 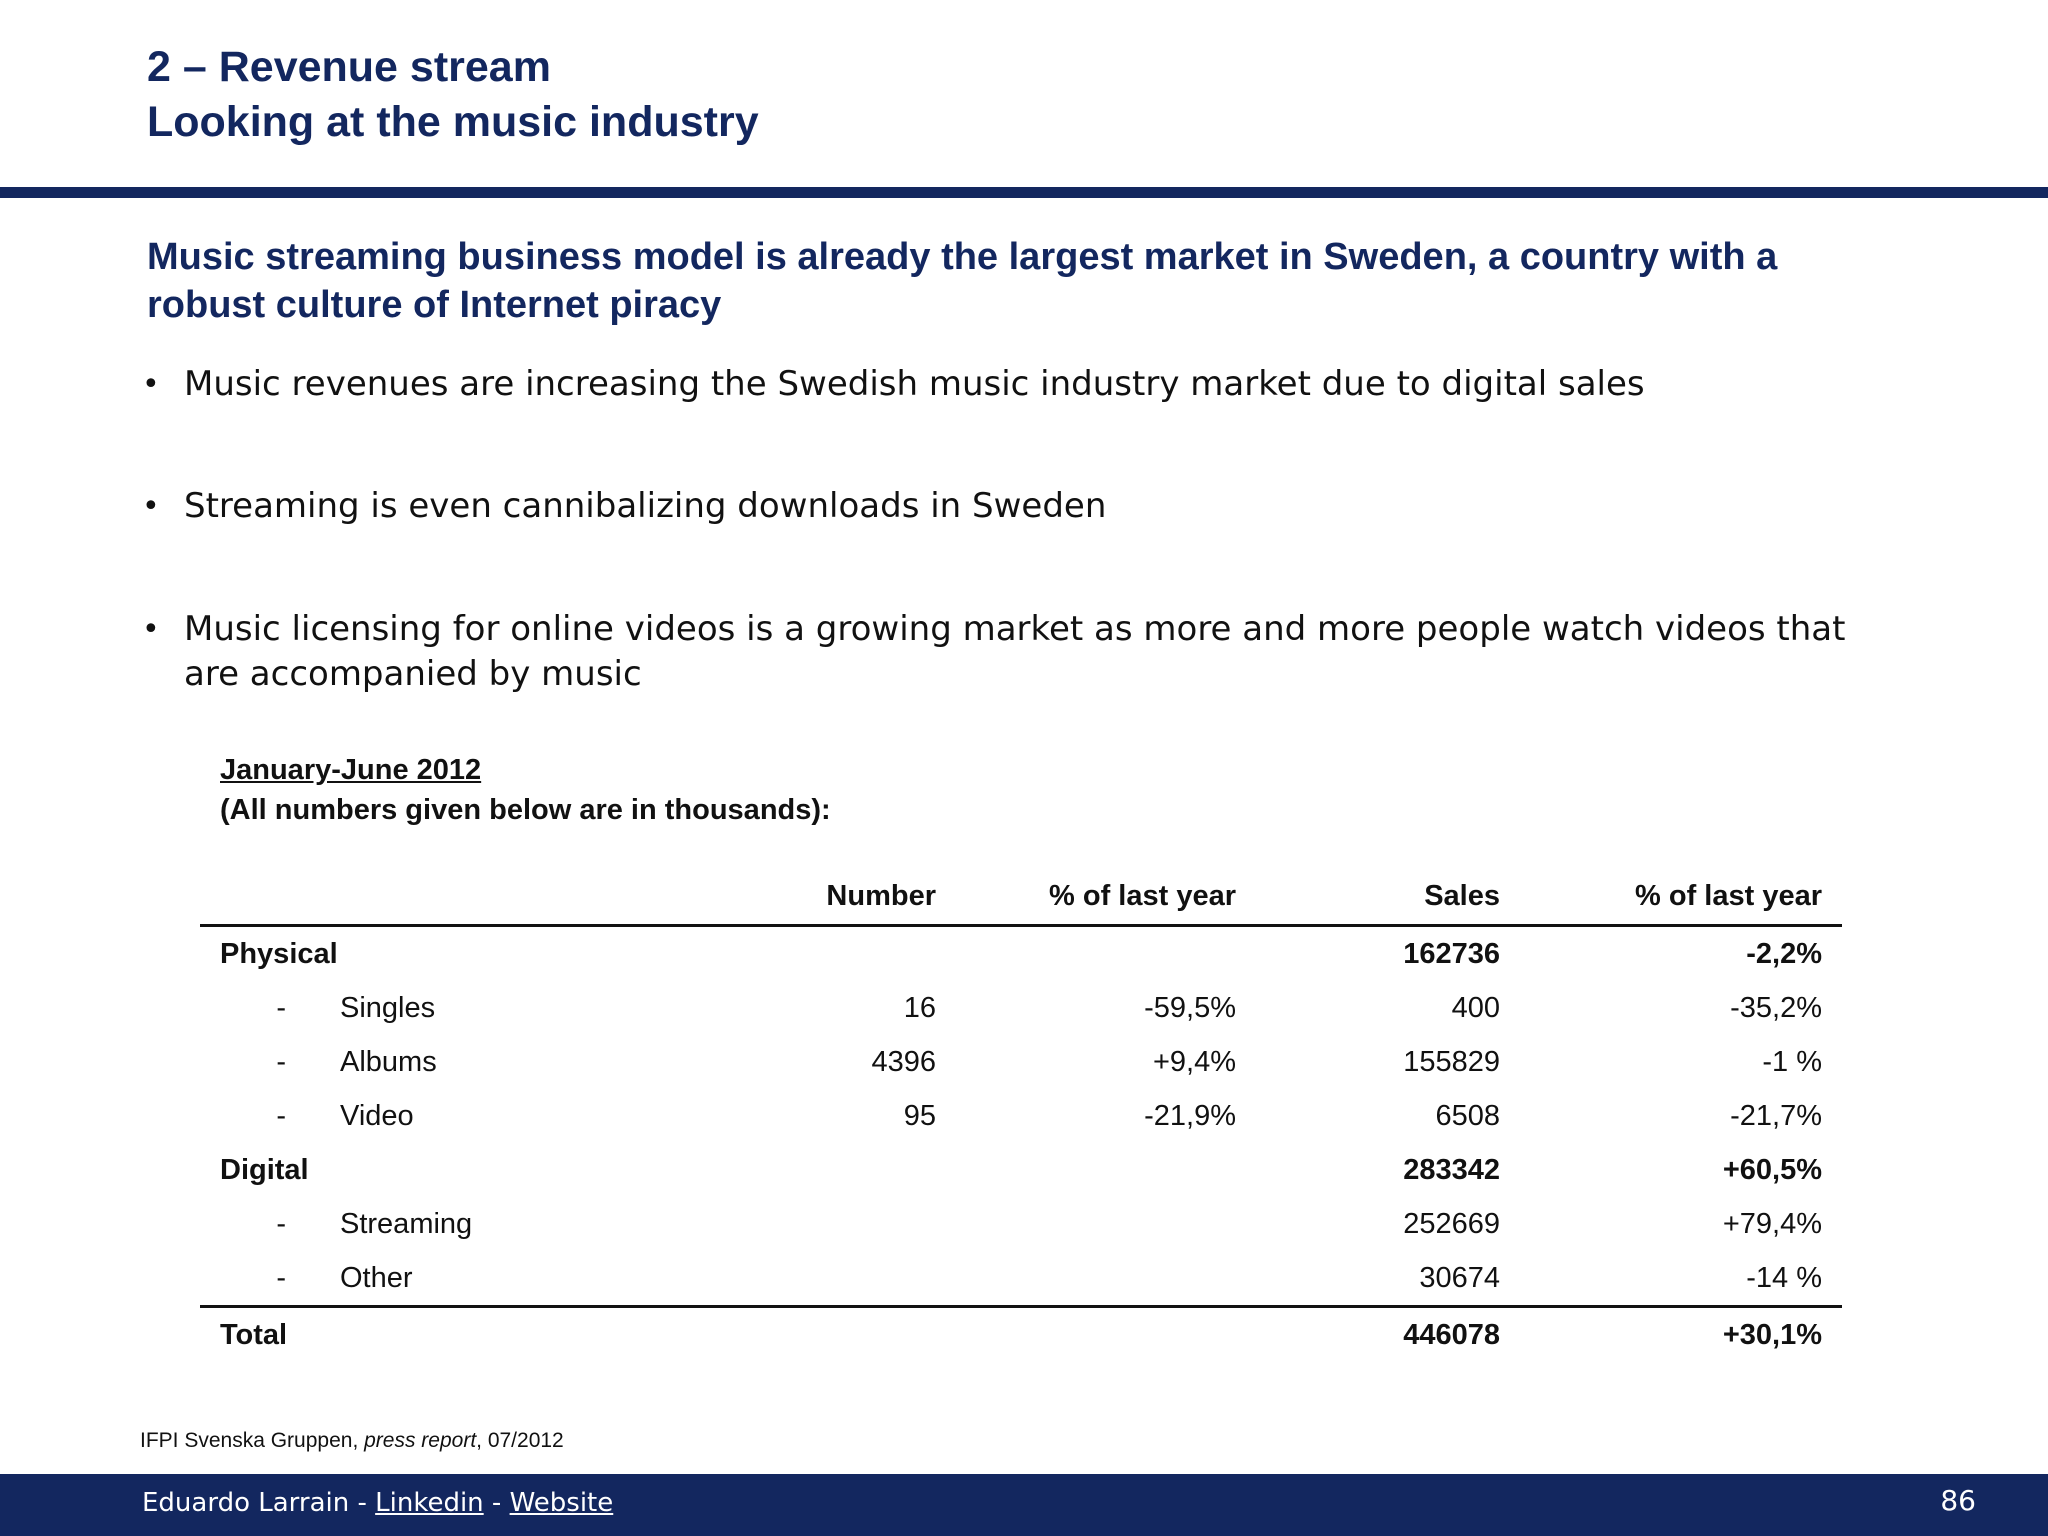 What do you see at coordinates (1462, 895) in the screenshot?
I see `col-header-sales: Sales` at bounding box center [1462, 895].